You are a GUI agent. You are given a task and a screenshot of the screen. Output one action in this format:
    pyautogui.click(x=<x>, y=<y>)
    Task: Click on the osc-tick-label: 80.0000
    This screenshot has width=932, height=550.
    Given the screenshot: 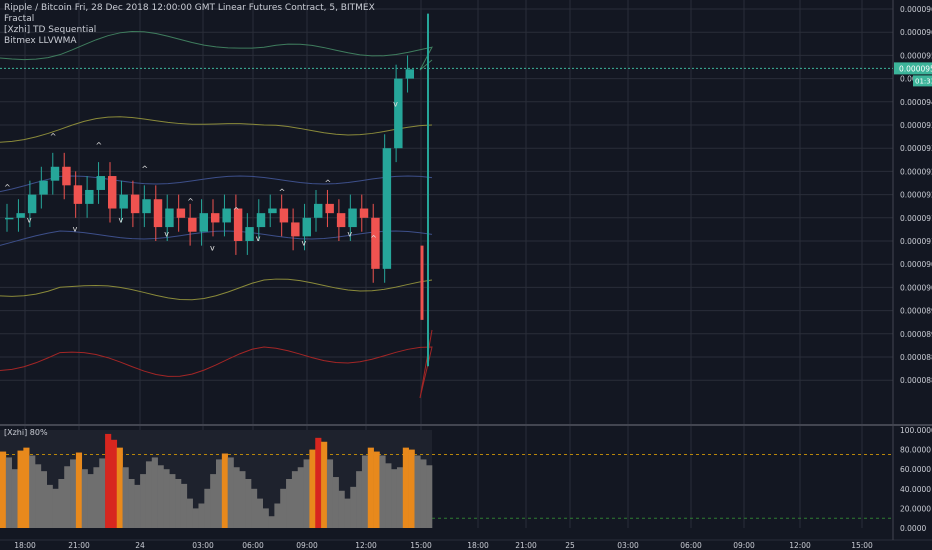 What is the action you would take?
    pyautogui.click(x=915, y=450)
    